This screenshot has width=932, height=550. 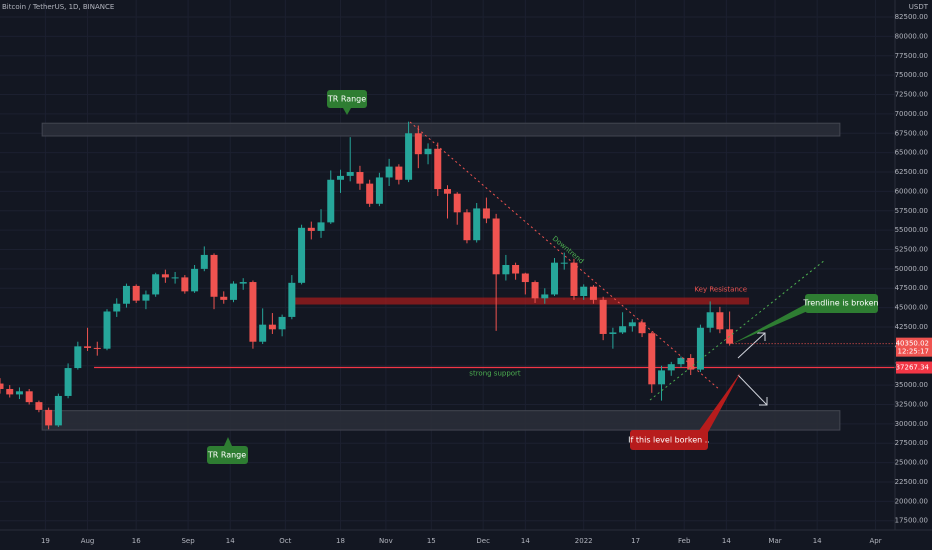 What do you see at coordinates (720, 290) in the screenshot?
I see `resistance-label: Key Resistance` at bounding box center [720, 290].